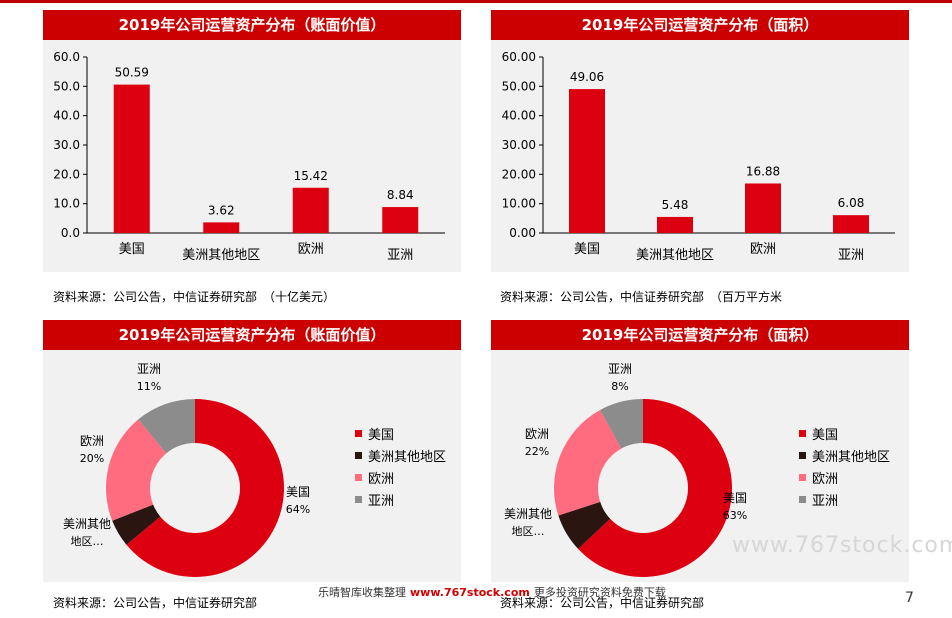  I want to click on slice-label: 64%, so click(298, 509).